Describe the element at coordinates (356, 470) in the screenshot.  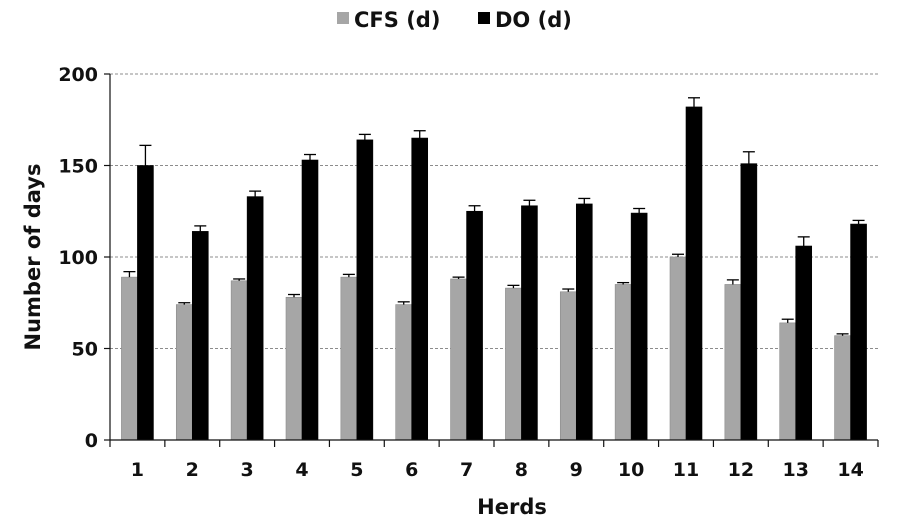
I see `x-tick-label: 5` at that location.